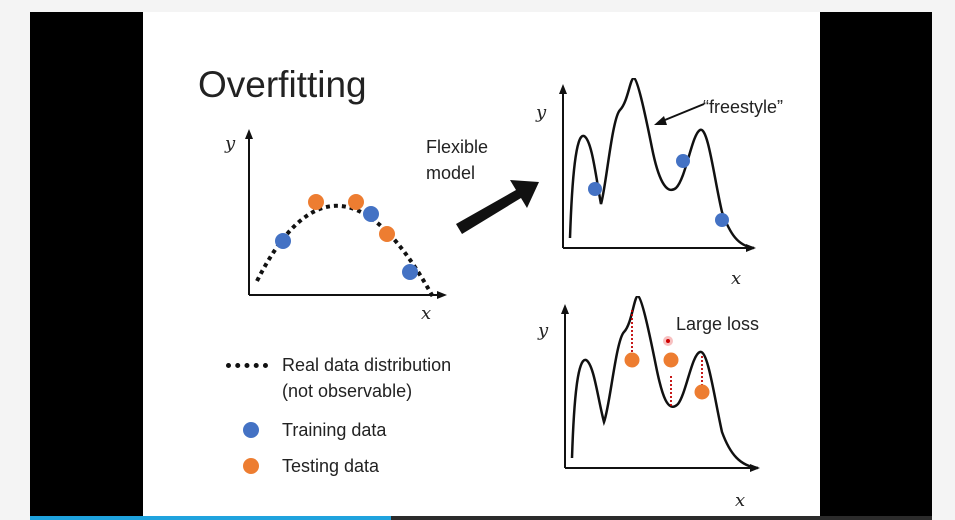  I want to click on flexible-model-line1: Flexible, so click(457, 147).